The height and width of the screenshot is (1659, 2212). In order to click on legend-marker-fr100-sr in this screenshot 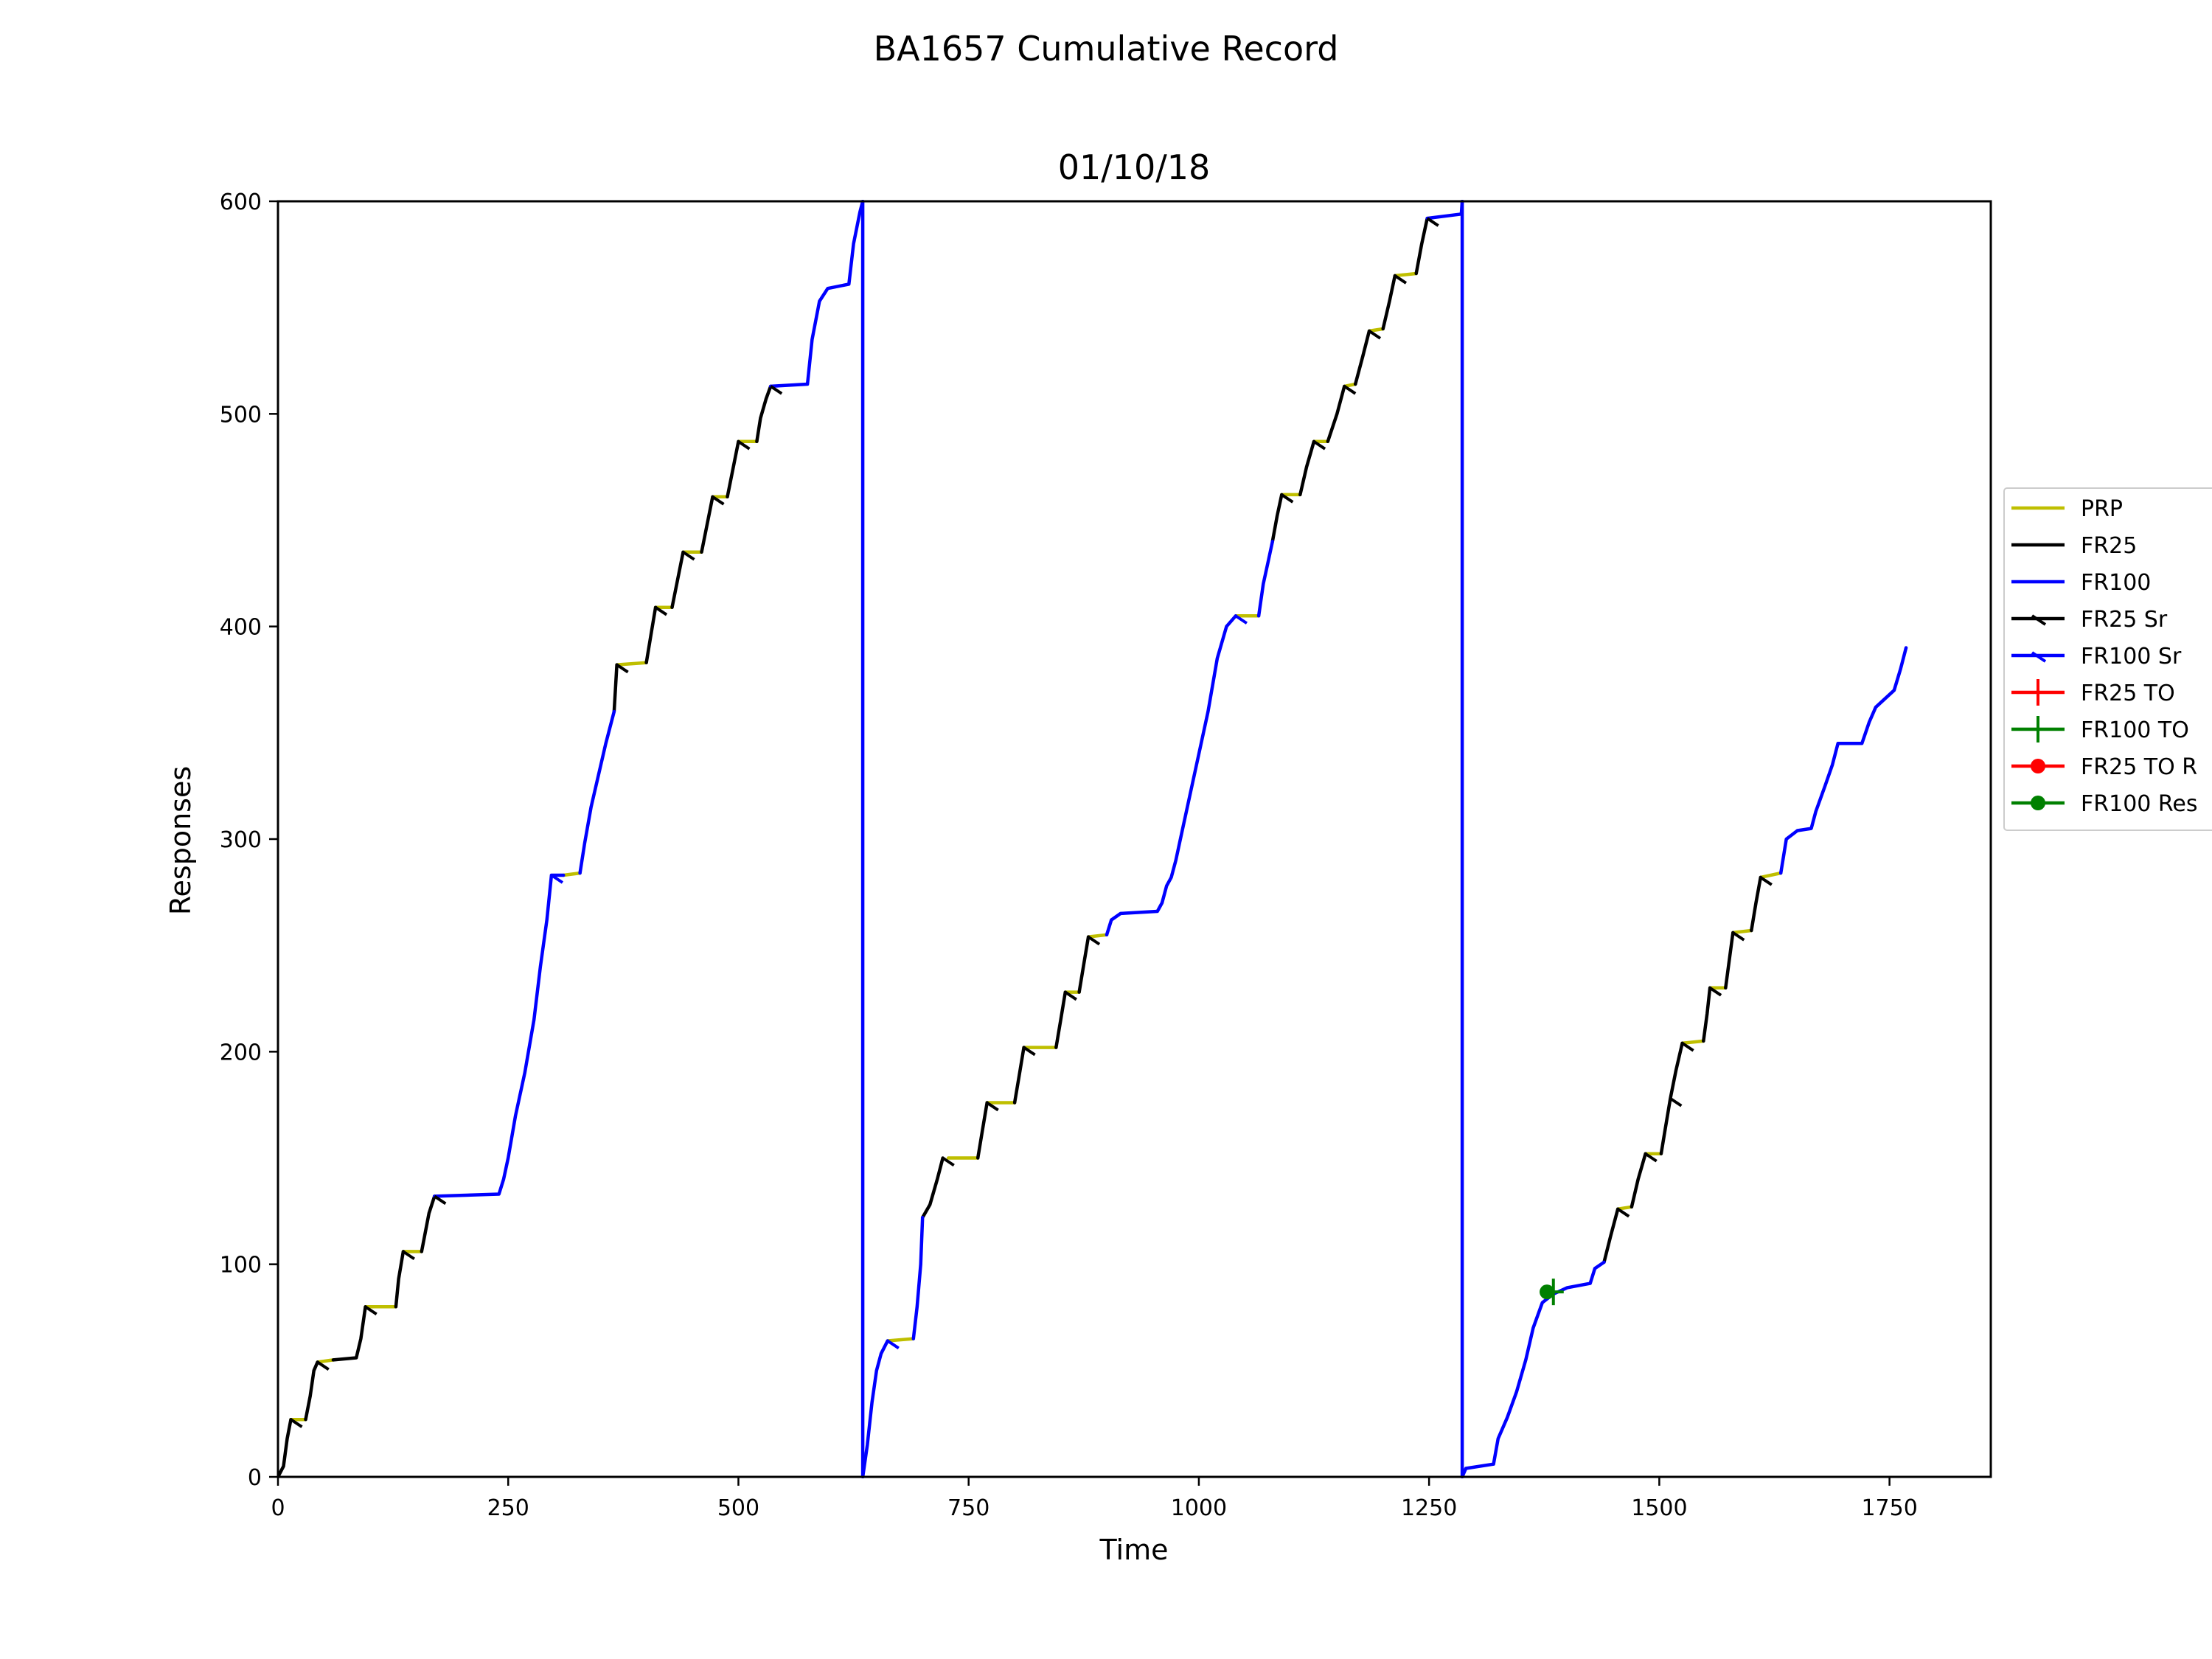, I will do `click(2039, 657)`.